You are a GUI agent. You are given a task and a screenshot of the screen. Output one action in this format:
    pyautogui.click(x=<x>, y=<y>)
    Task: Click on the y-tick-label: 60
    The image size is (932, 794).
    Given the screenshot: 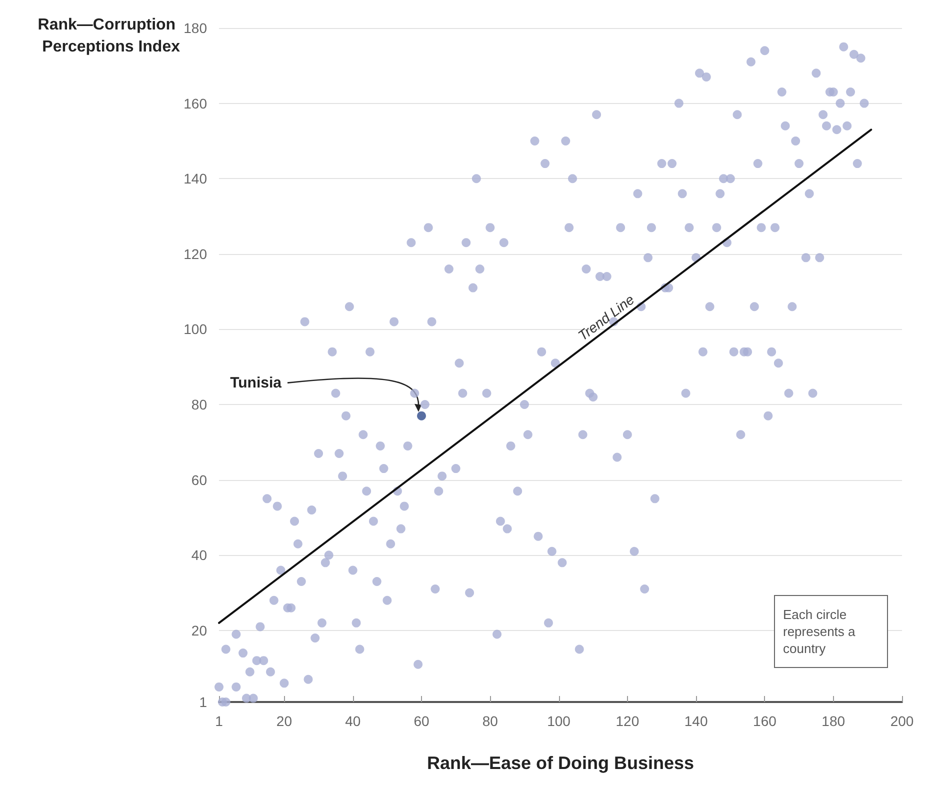 What is the action you would take?
    pyautogui.click(x=199, y=480)
    